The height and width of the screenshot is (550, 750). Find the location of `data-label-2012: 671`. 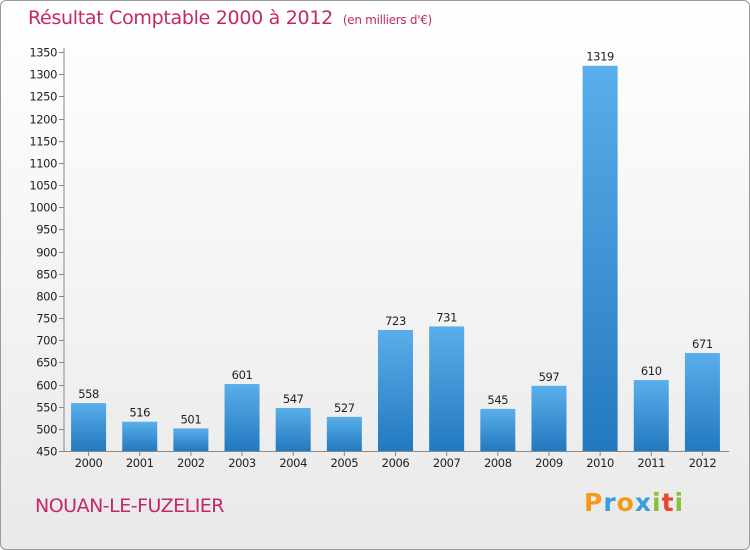

data-label-2012: 671 is located at coordinates (702, 344).